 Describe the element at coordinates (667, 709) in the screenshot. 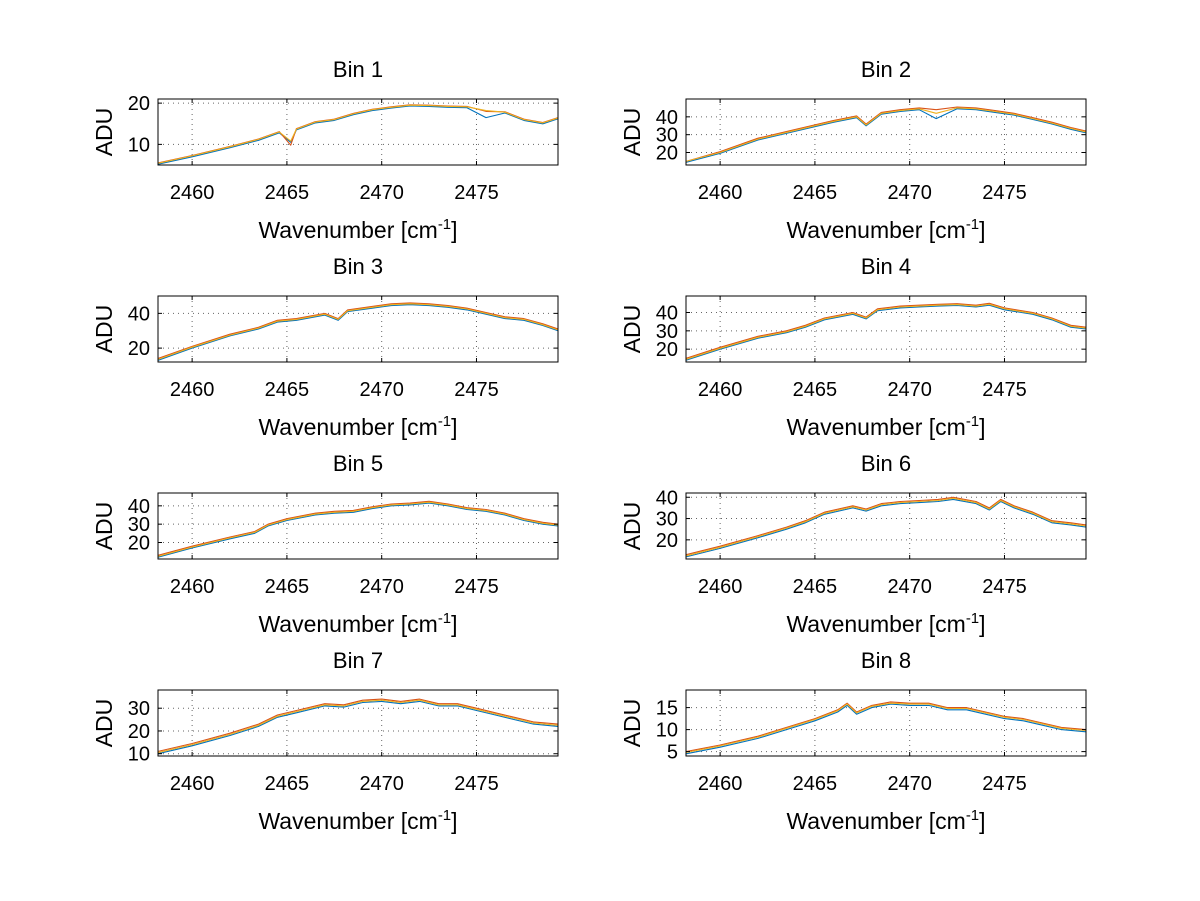

I see `y-tick-label: 15` at that location.